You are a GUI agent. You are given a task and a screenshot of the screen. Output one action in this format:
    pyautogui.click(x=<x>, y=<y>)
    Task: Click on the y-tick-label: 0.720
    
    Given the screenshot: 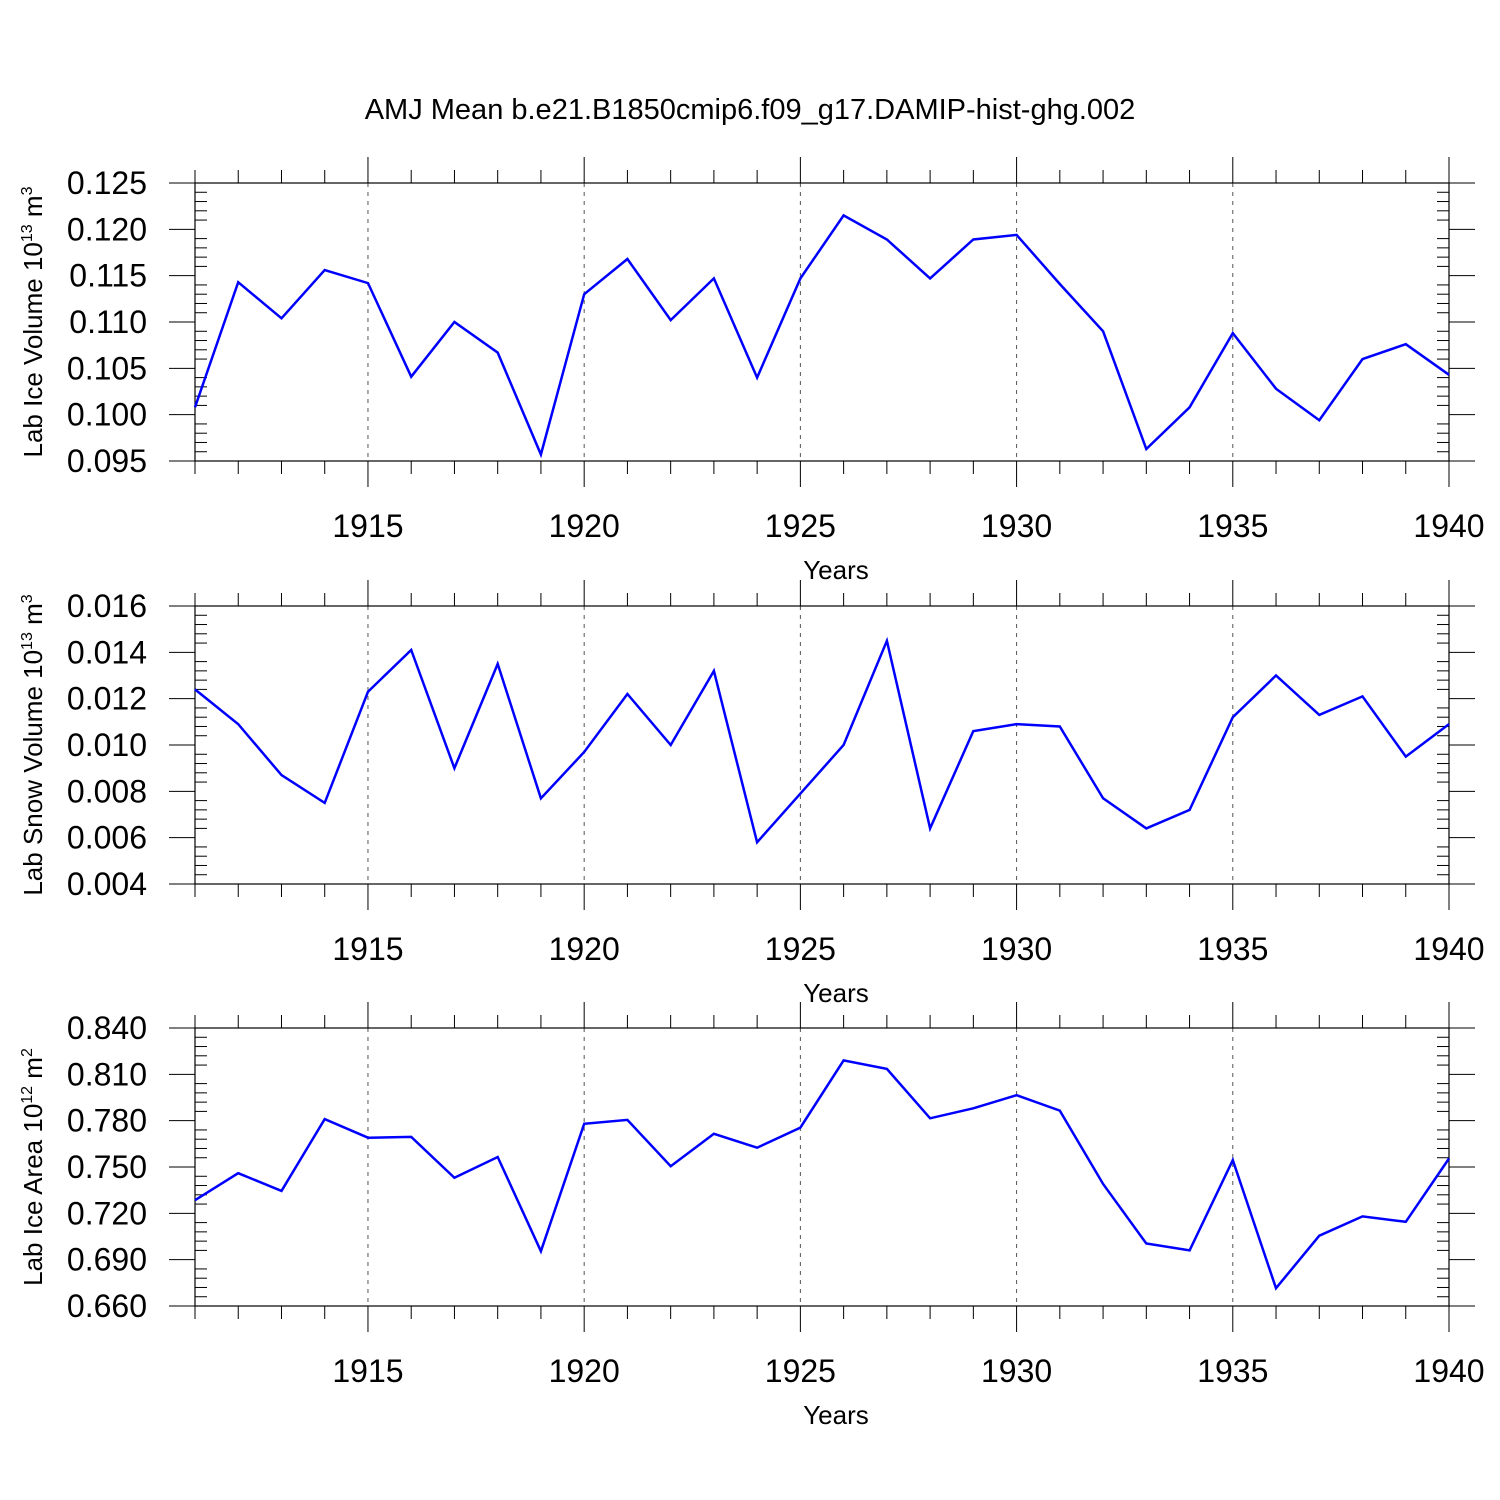 What is the action you would take?
    pyautogui.click(x=107, y=1213)
    